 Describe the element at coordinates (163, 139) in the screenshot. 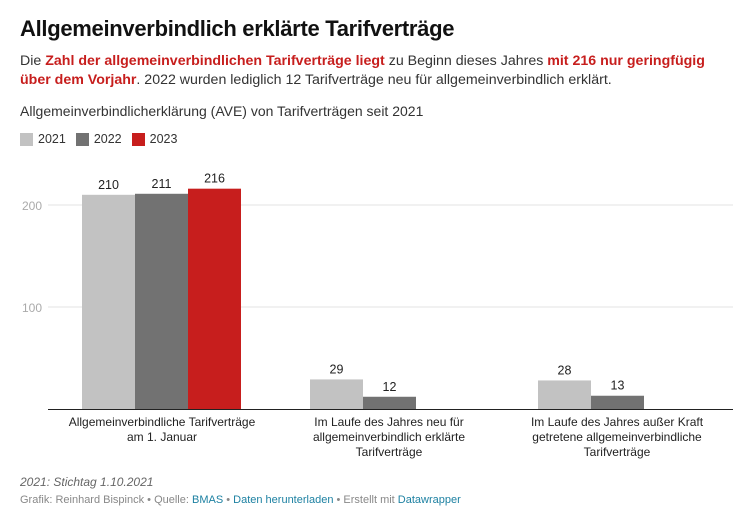

I see `legend-label: 2023` at that location.